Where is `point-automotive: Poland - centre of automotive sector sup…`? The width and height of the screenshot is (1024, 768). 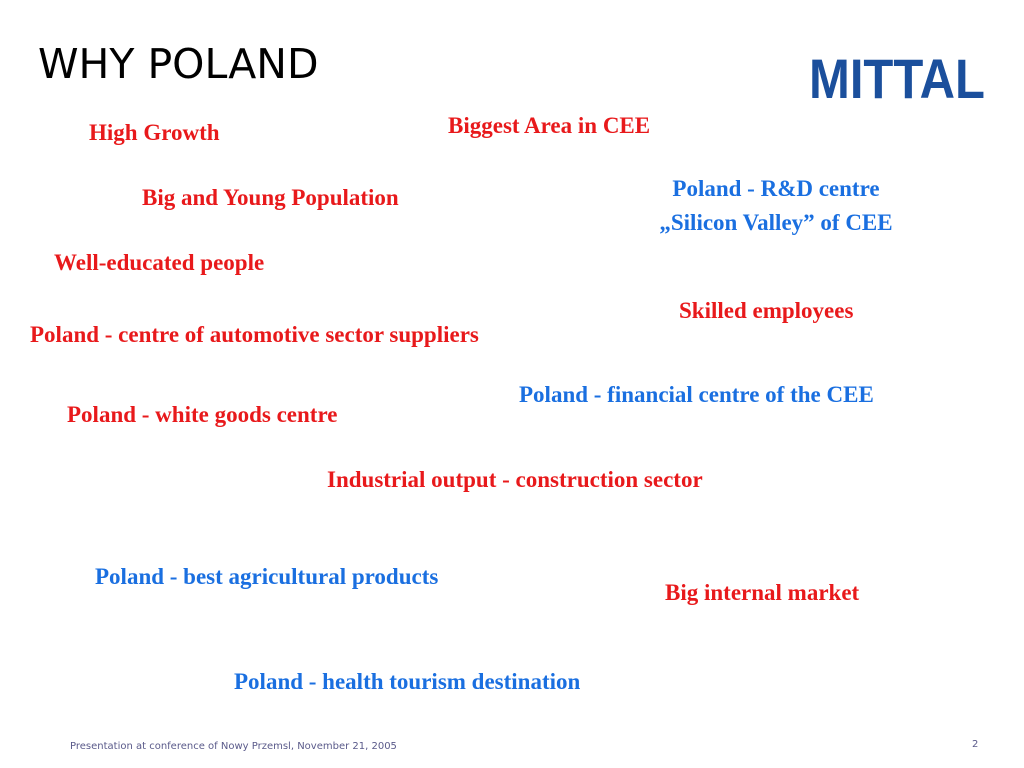
point-automotive: Poland - centre of automotive sector sup… is located at coordinates (254, 334).